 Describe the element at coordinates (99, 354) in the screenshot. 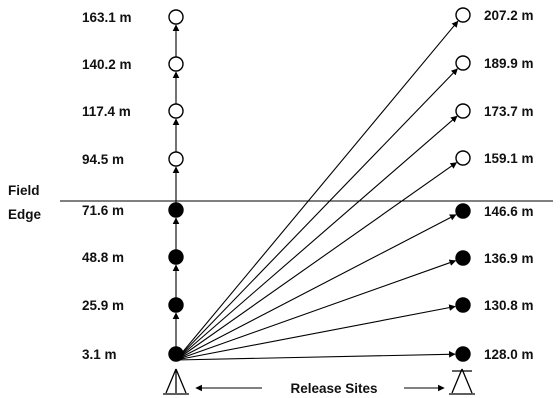

I see `left-distance-label: 3.1 m` at that location.